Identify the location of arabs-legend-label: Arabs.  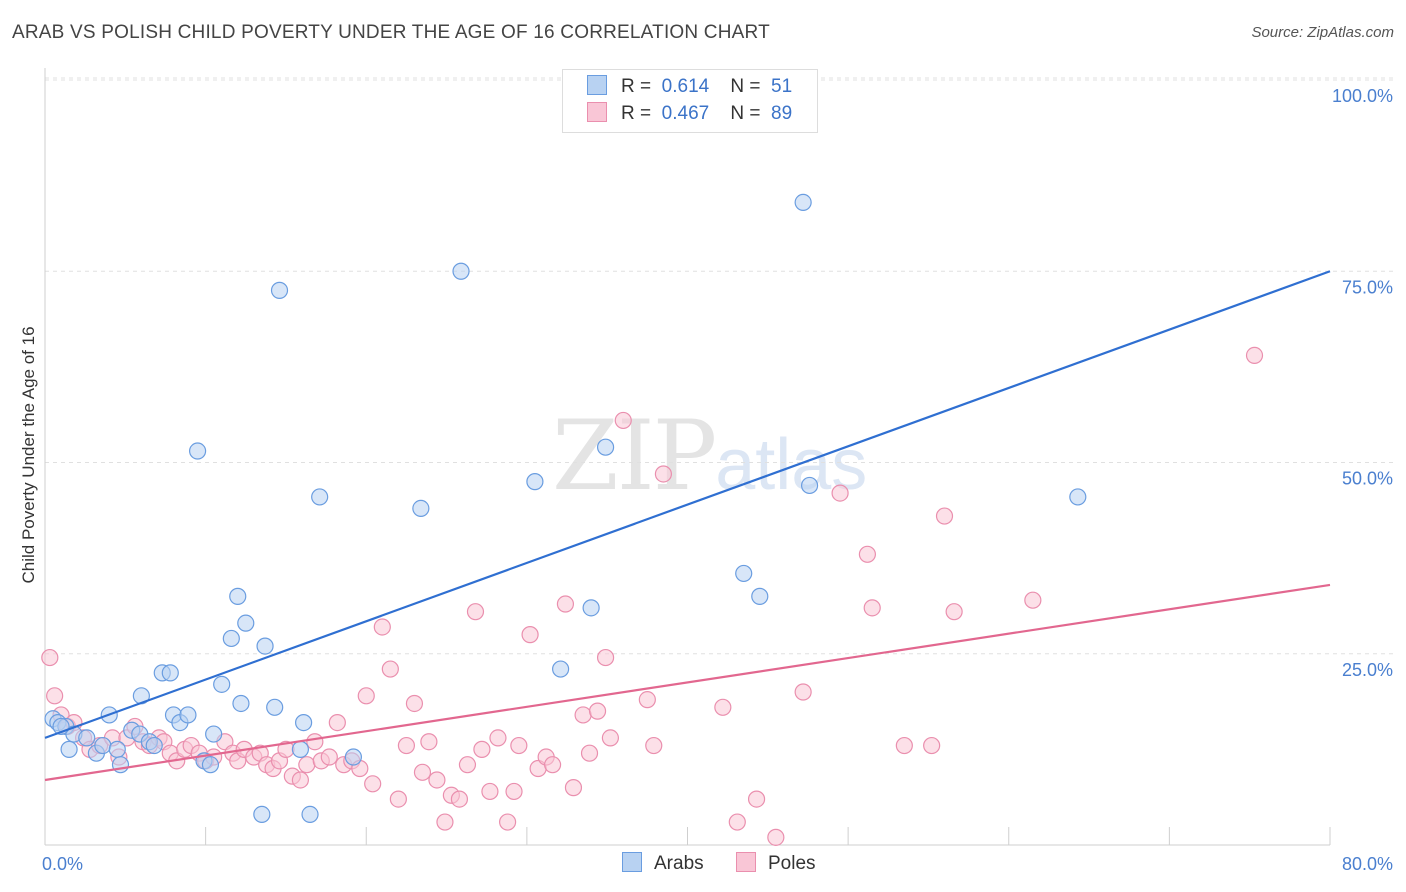
(679, 863).